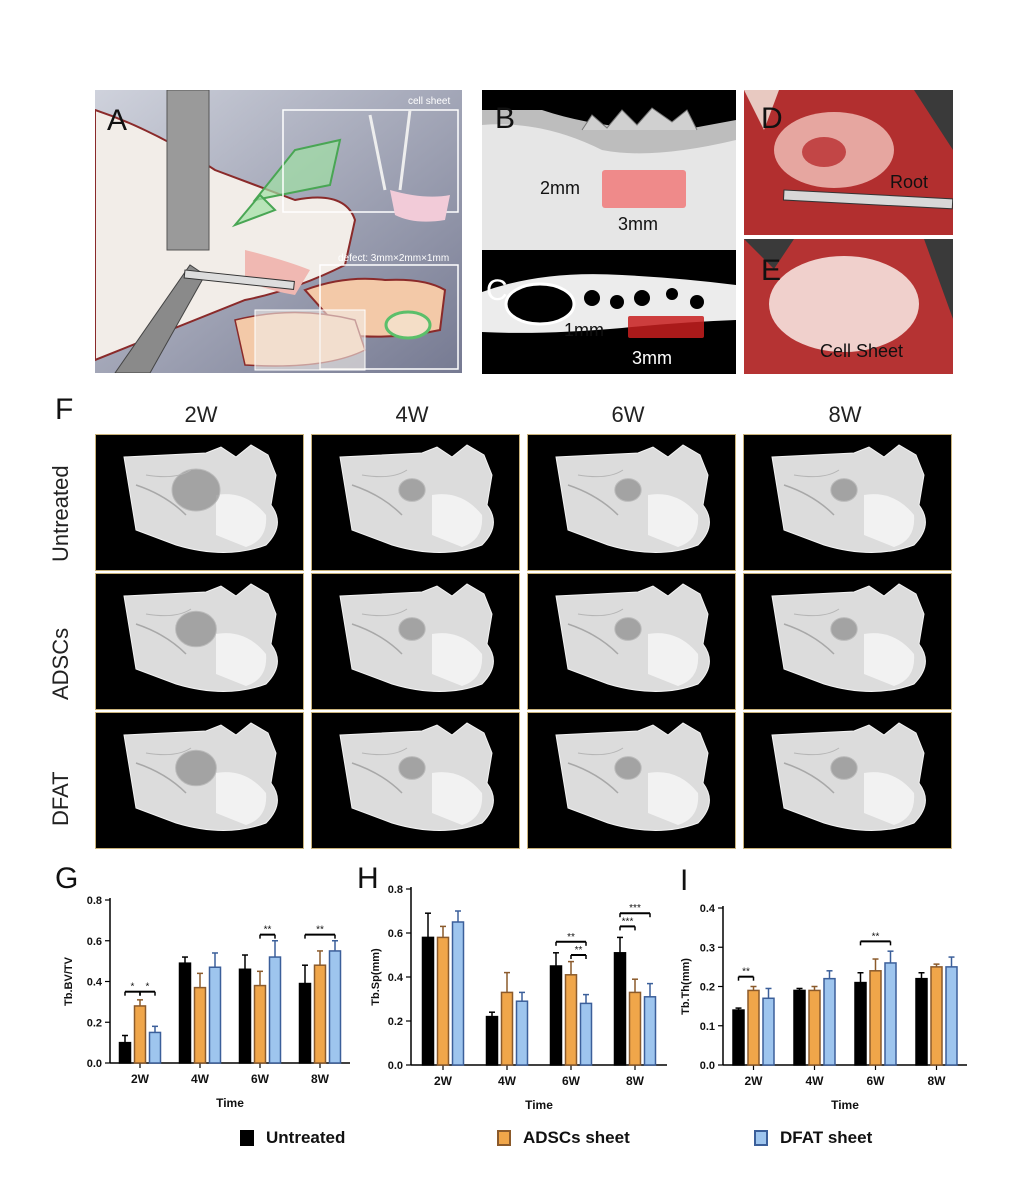  I want to click on x-tick-label: 6W, so click(260, 1079).